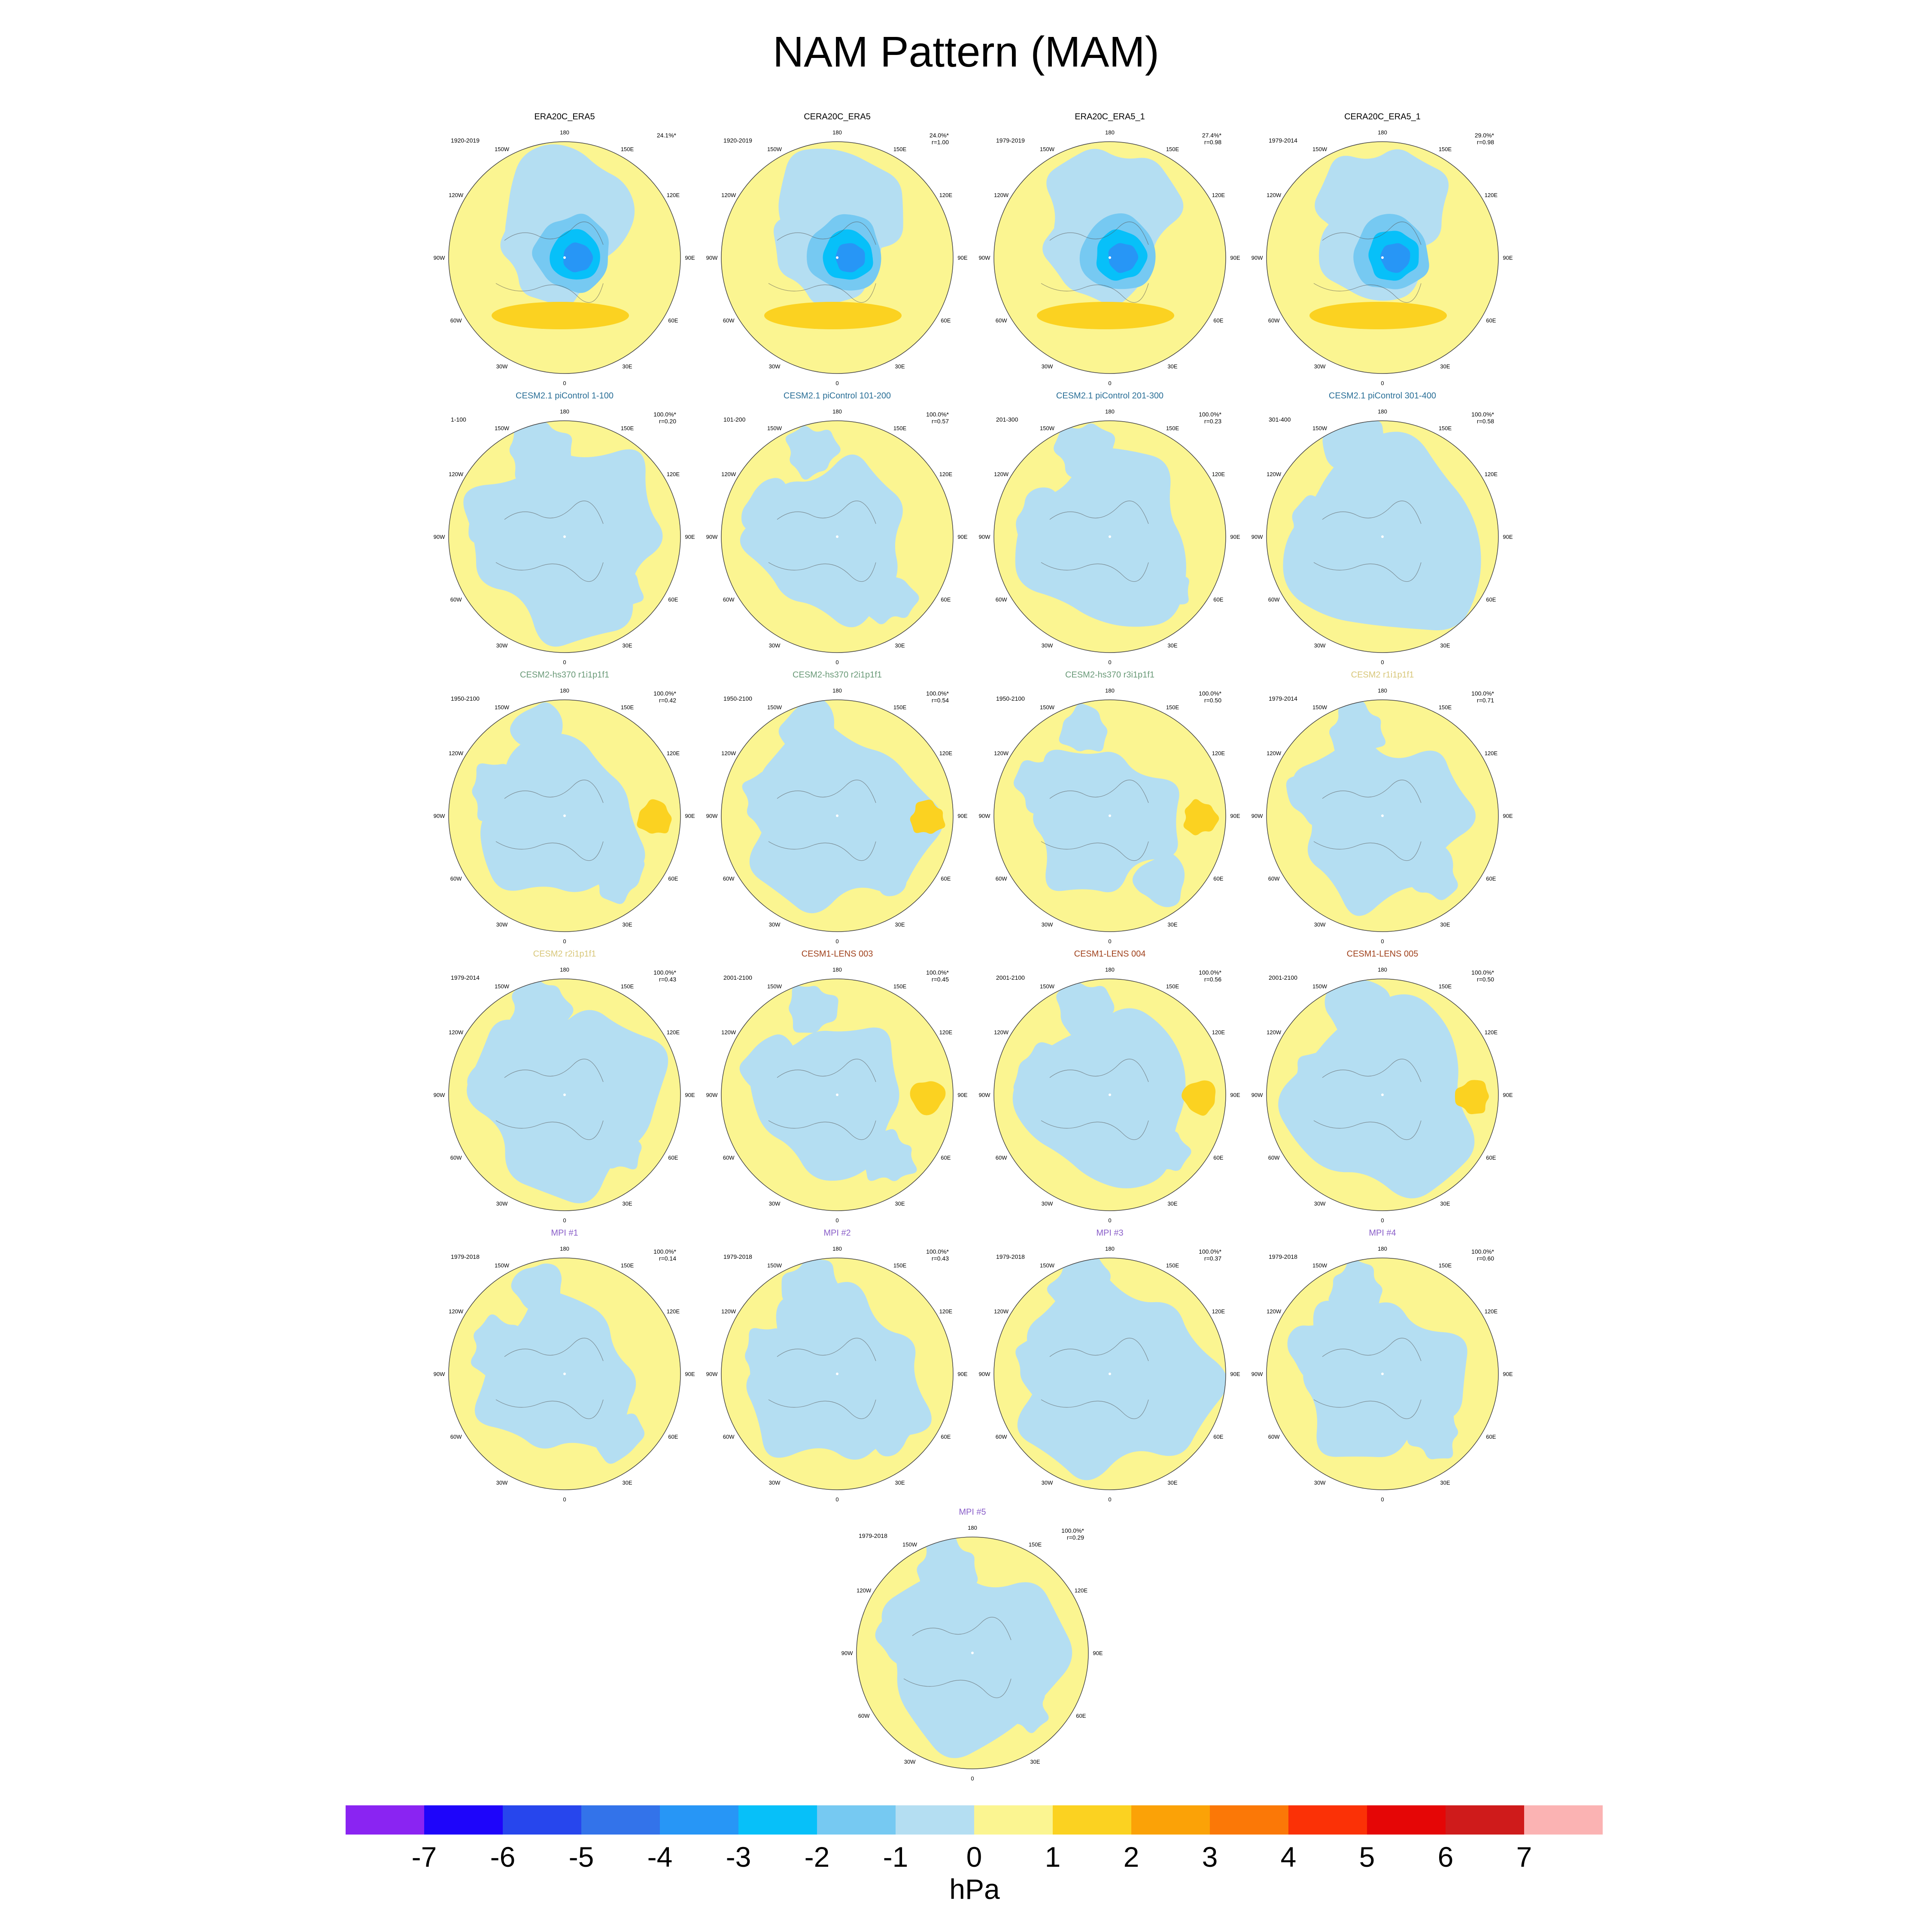 The height and width of the screenshot is (1932, 1932). What do you see at coordinates (581, 1857) in the screenshot?
I see `colorbar-tick-label: -5` at bounding box center [581, 1857].